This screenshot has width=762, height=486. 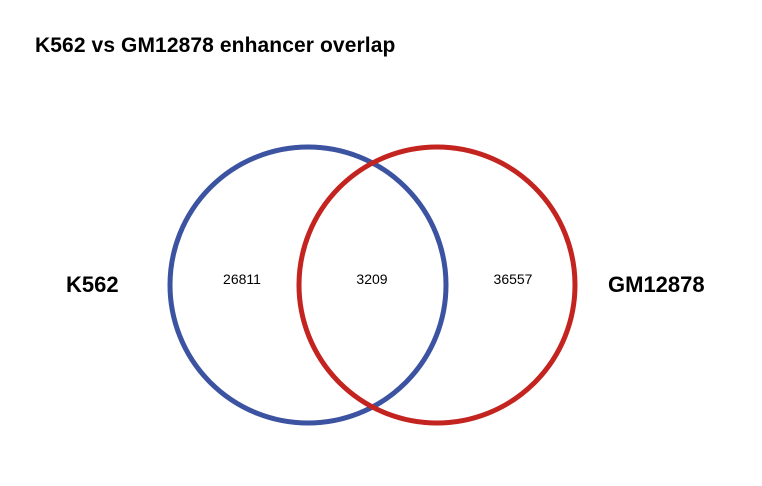 What do you see at coordinates (215, 45) in the screenshot?
I see `diagram-title: K562 vs GM12878 enhancer overlap` at bounding box center [215, 45].